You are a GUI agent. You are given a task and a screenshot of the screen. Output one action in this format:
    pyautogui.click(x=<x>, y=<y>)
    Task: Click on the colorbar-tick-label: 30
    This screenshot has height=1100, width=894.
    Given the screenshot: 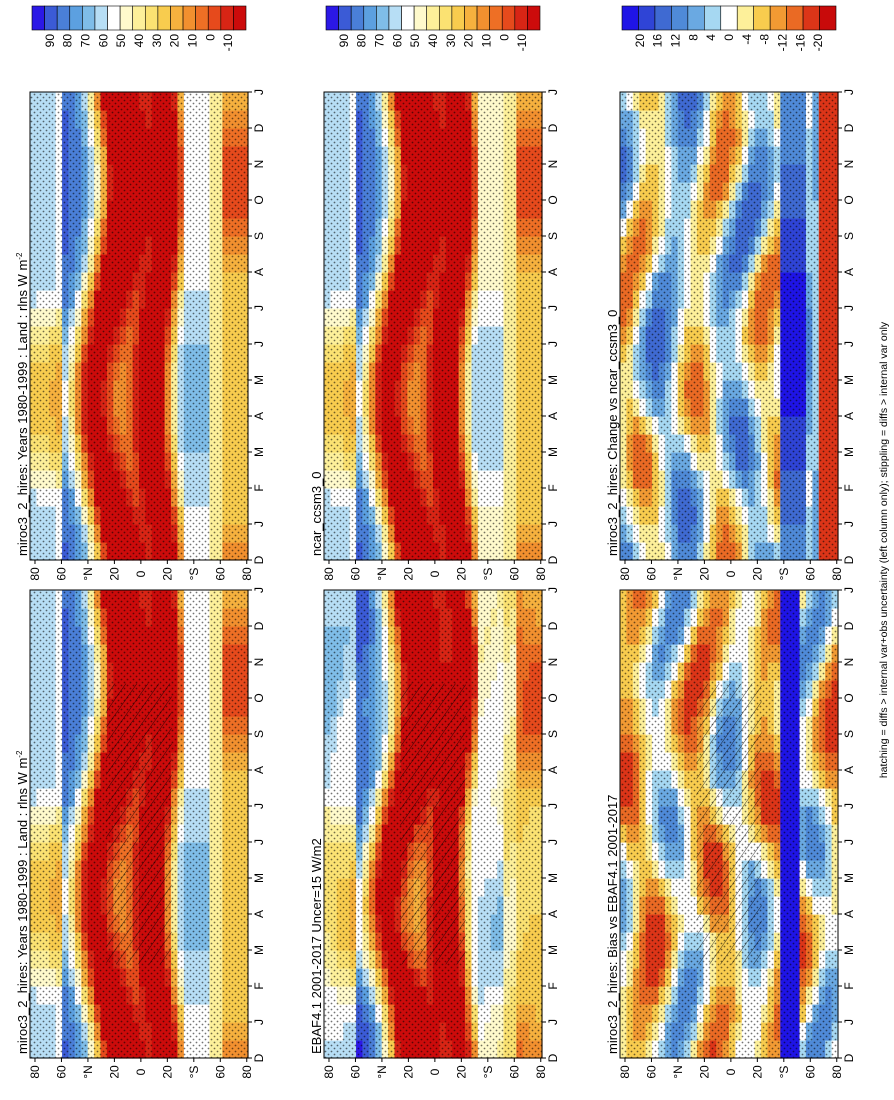 What is the action you would take?
    pyautogui.click(x=157, y=41)
    